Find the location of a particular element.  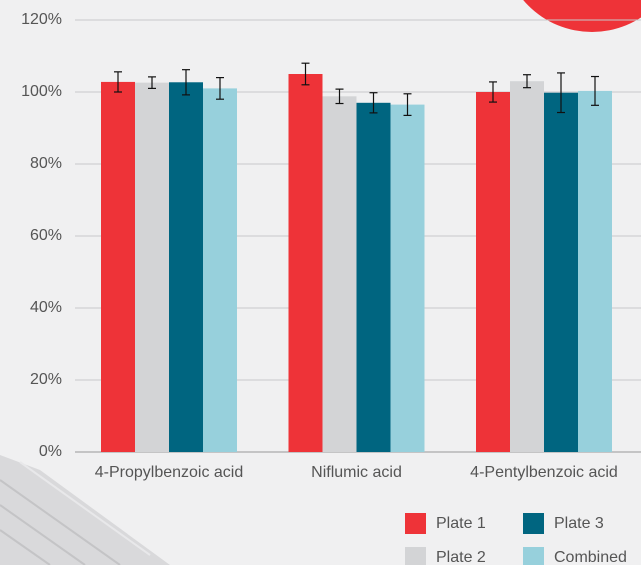

y-tick-label: 20% is located at coordinates (46, 379).